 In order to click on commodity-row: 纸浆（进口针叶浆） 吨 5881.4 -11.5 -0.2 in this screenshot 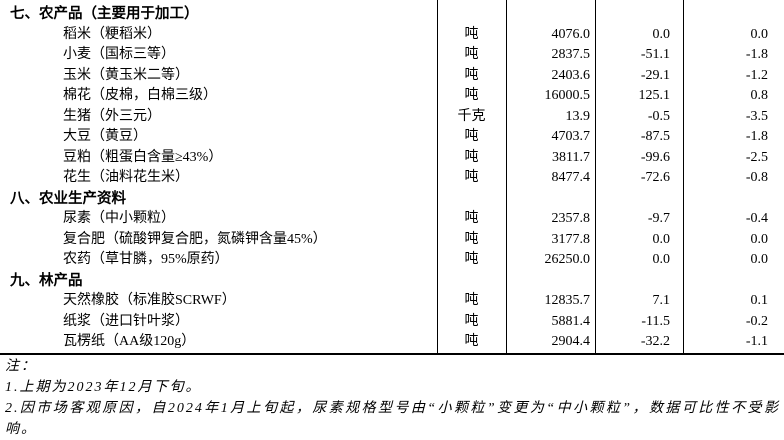, I will do `click(392, 322)`.